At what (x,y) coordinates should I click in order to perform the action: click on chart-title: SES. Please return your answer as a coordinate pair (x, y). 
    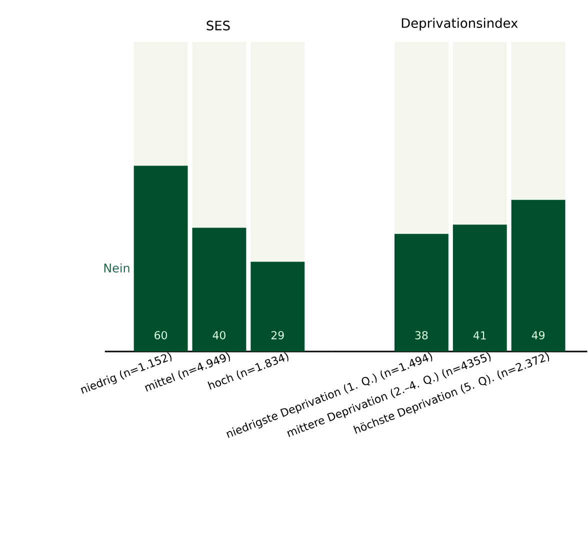
    Looking at the image, I should click on (218, 25).